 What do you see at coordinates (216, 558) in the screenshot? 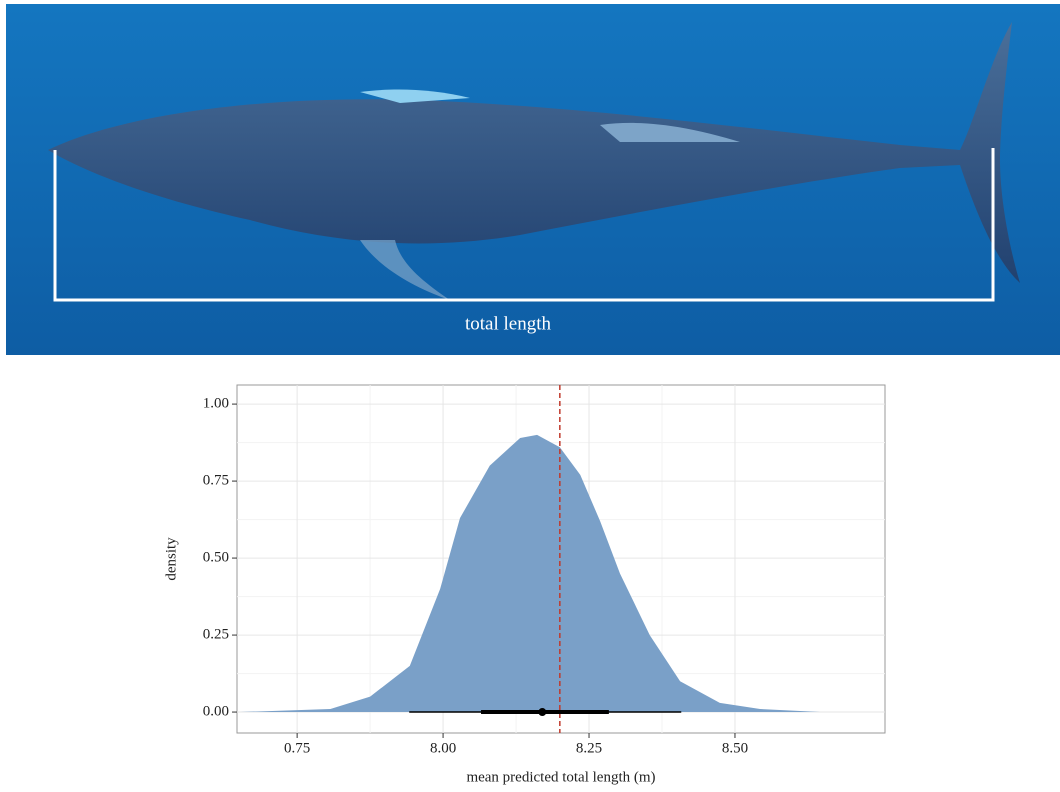
I see `y-tick-label: 0.50` at bounding box center [216, 558].